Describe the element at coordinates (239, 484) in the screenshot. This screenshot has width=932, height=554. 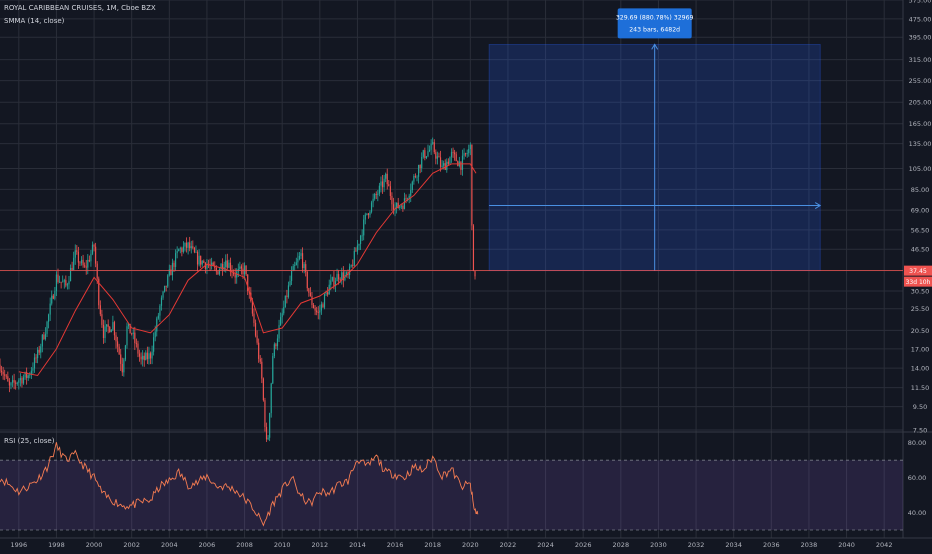
I see `rsi-series-line` at that location.